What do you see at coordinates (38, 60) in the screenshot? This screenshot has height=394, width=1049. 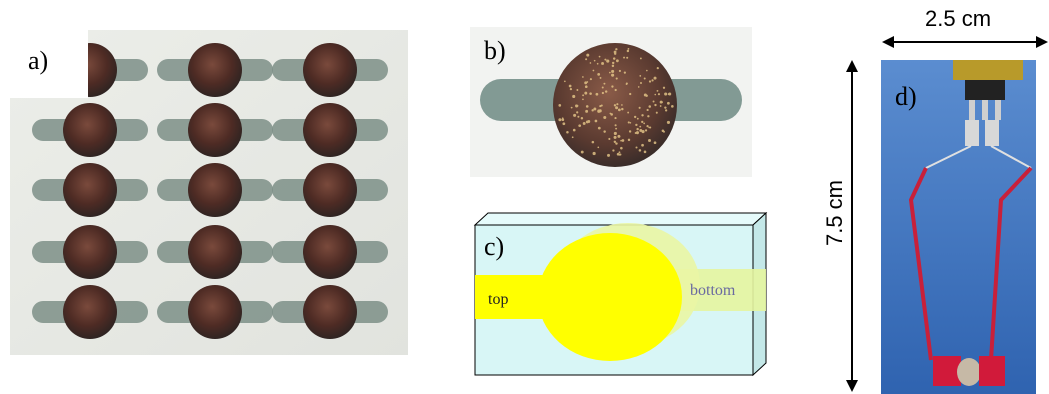 I see `panel-a-label: a)` at bounding box center [38, 60].